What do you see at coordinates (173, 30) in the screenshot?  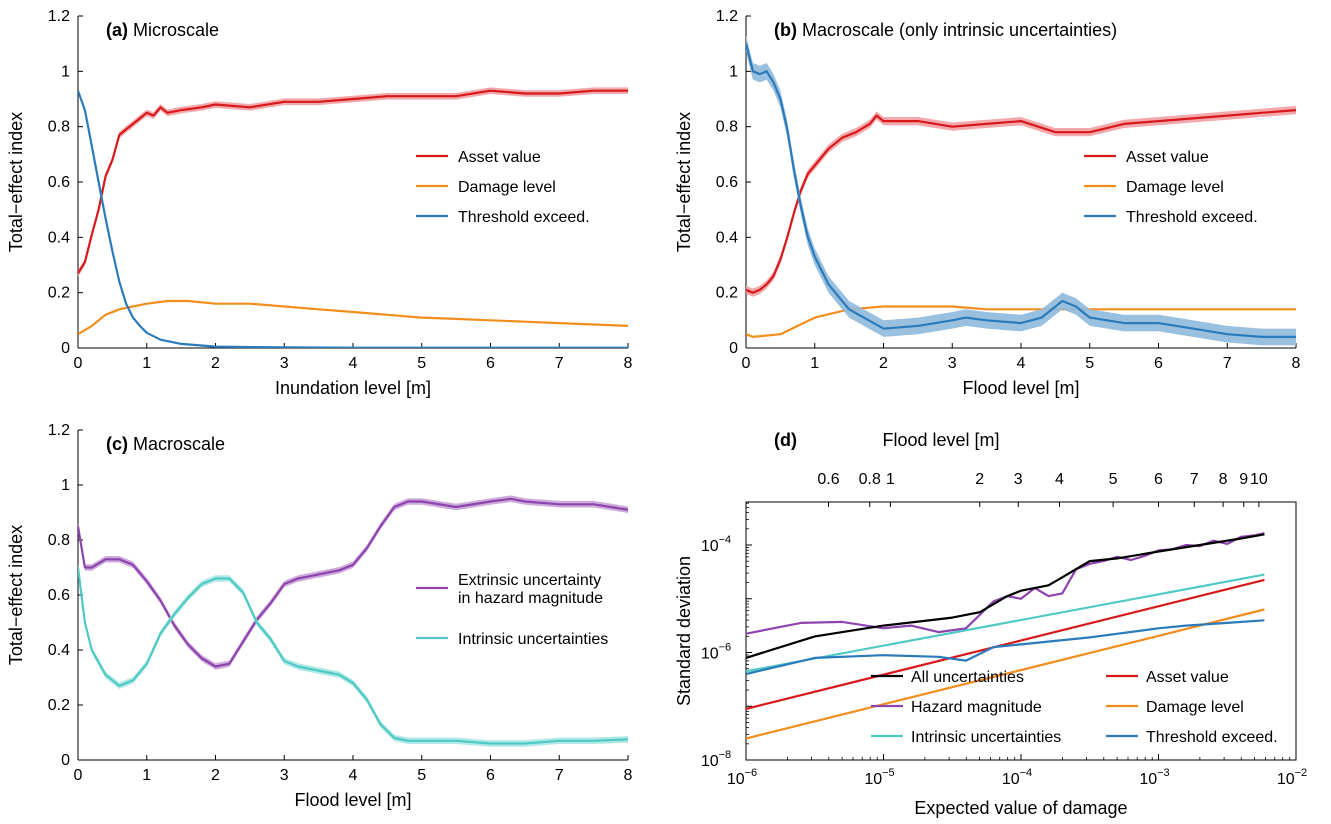 I see `panel-title-text: Microscale` at bounding box center [173, 30].